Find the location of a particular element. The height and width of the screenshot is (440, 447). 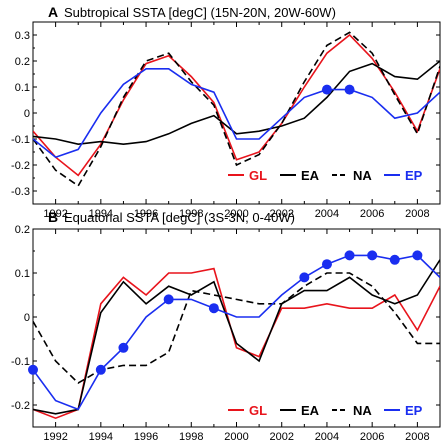

chart-title: Equatorial SSTA [degC] (3S-3N, 0-40W) is located at coordinates (179, 217).